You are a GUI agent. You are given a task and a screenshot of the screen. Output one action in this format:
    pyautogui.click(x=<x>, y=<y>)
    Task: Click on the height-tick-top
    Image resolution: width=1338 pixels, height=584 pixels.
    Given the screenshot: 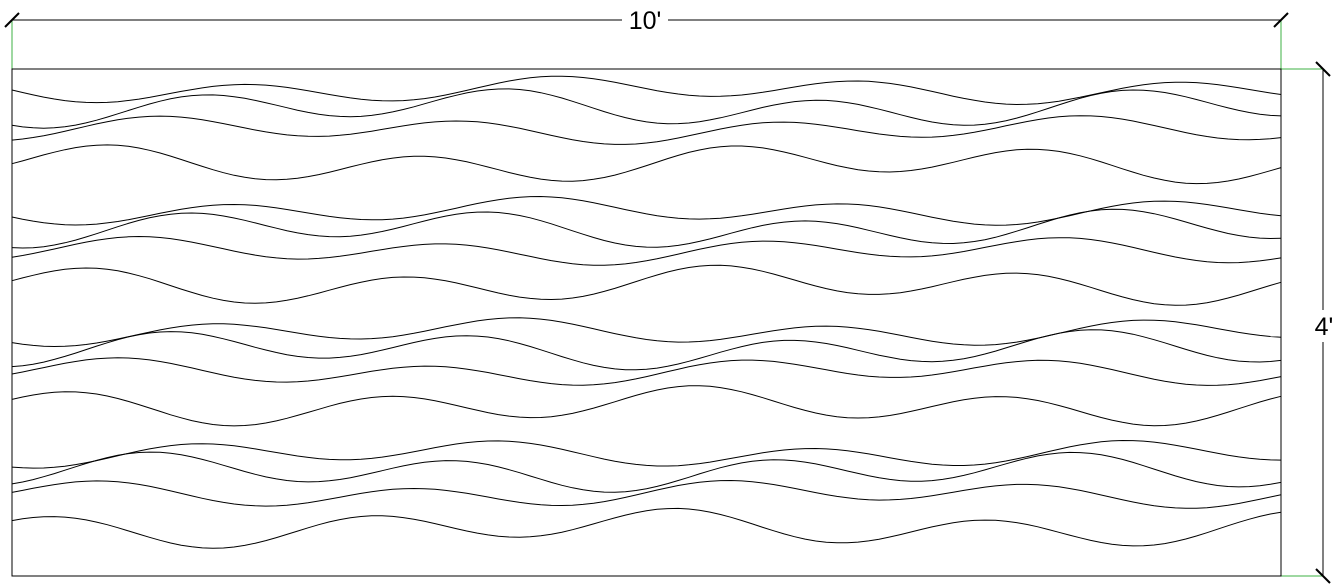 What is the action you would take?
    pyautogui.click(x=1323, y=69)
    